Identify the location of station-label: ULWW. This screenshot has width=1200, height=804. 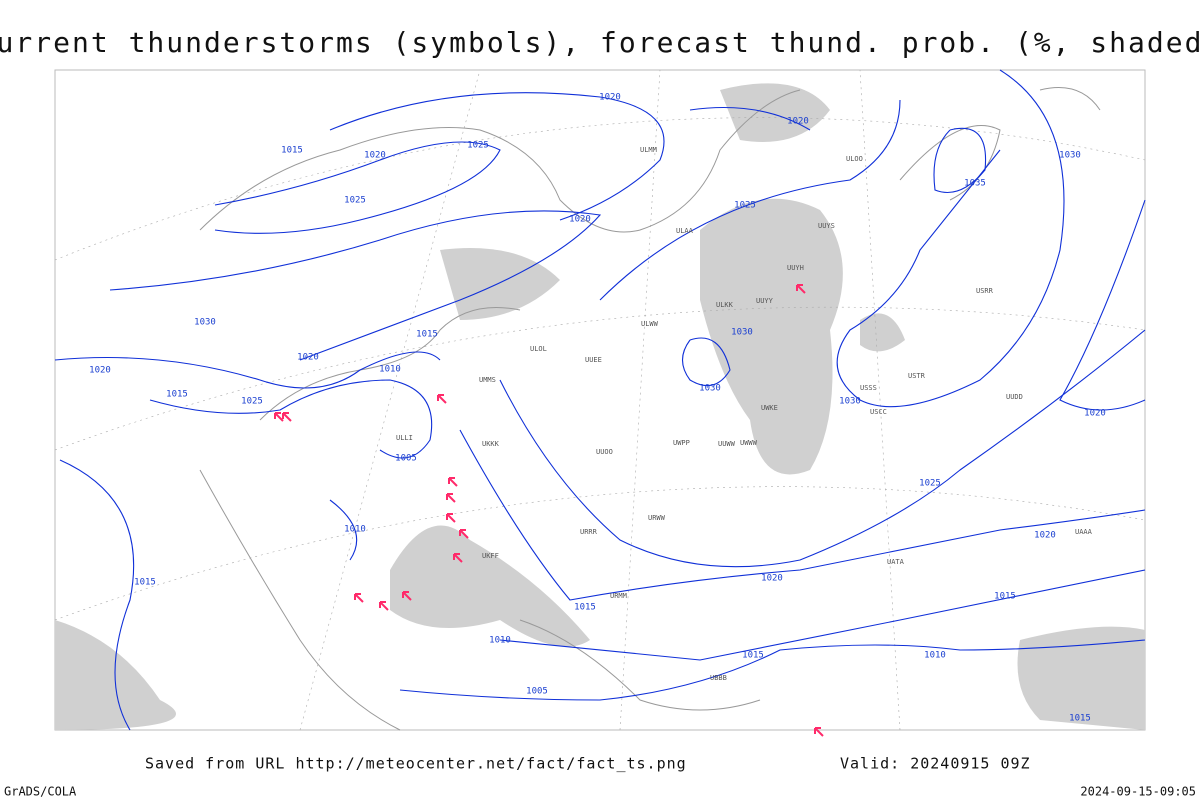
(650, 324).